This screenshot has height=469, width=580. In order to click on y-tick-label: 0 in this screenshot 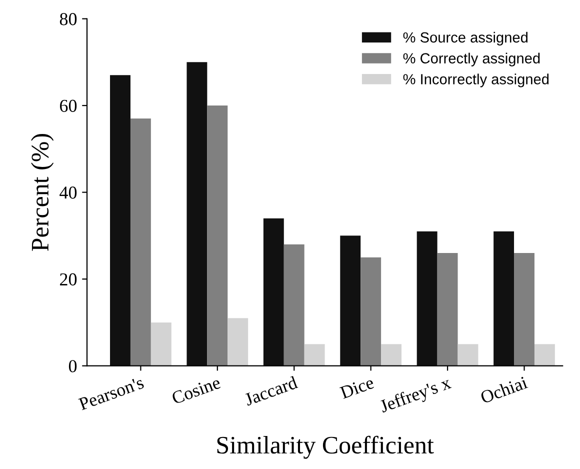, I will do `click(72, 366)`.